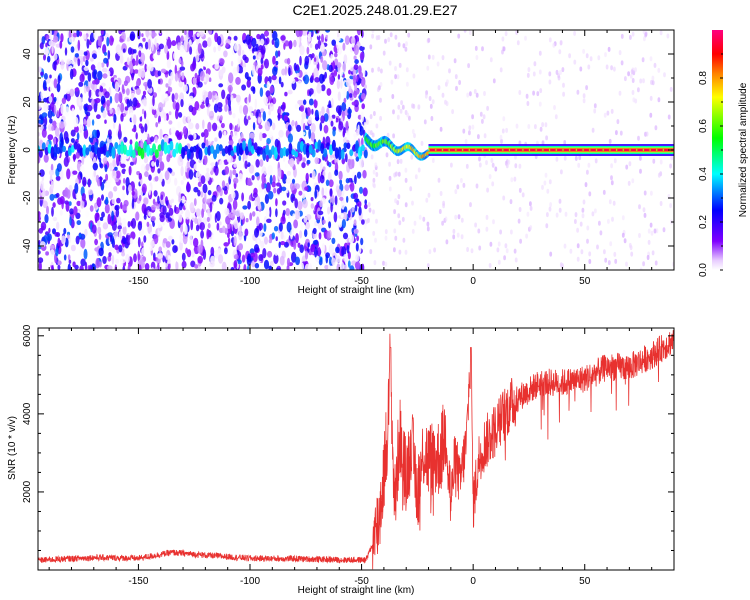  I want to click on y-tick-label: 4000, so click(27, 413).